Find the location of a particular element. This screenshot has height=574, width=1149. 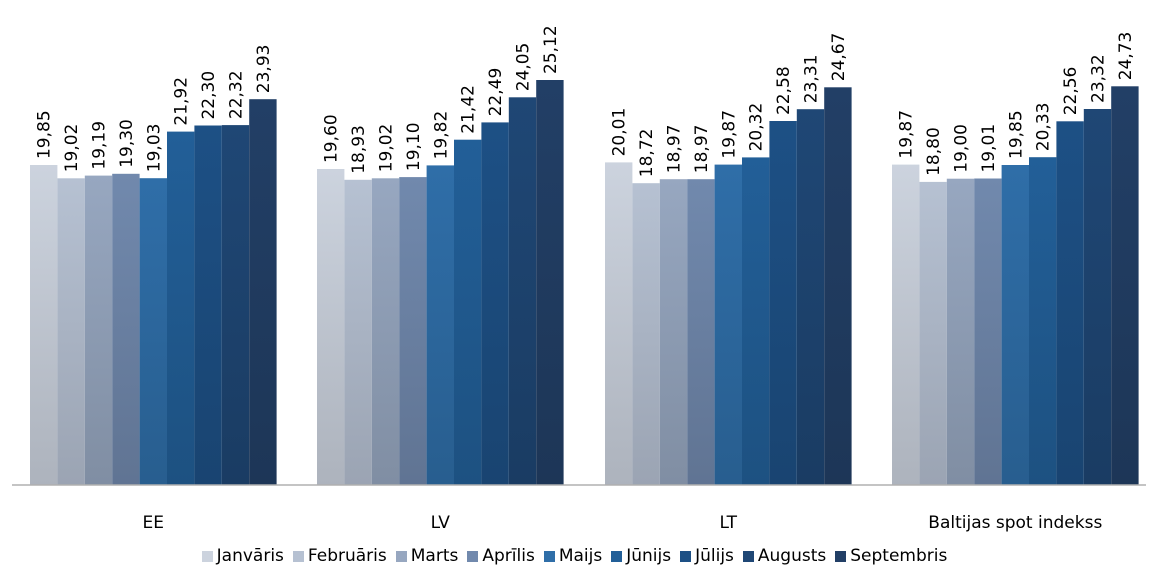

category-label: EE is located at coordinates (153, 523).